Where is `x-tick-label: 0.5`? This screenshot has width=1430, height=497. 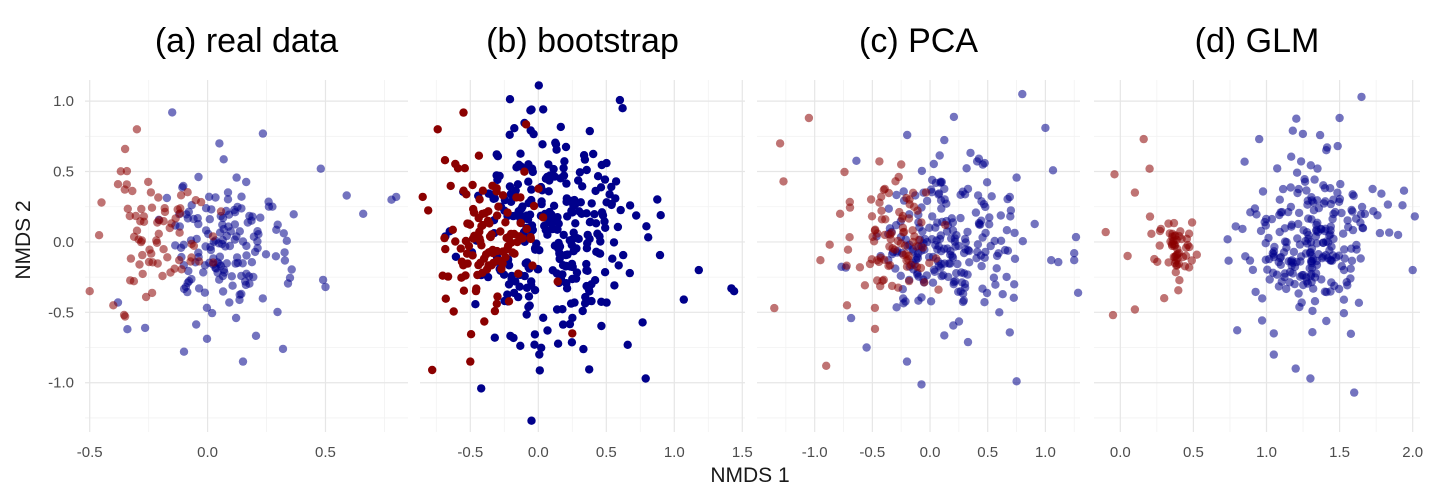 x-tick-label: 0.5 is located at coordinates (606, 452).